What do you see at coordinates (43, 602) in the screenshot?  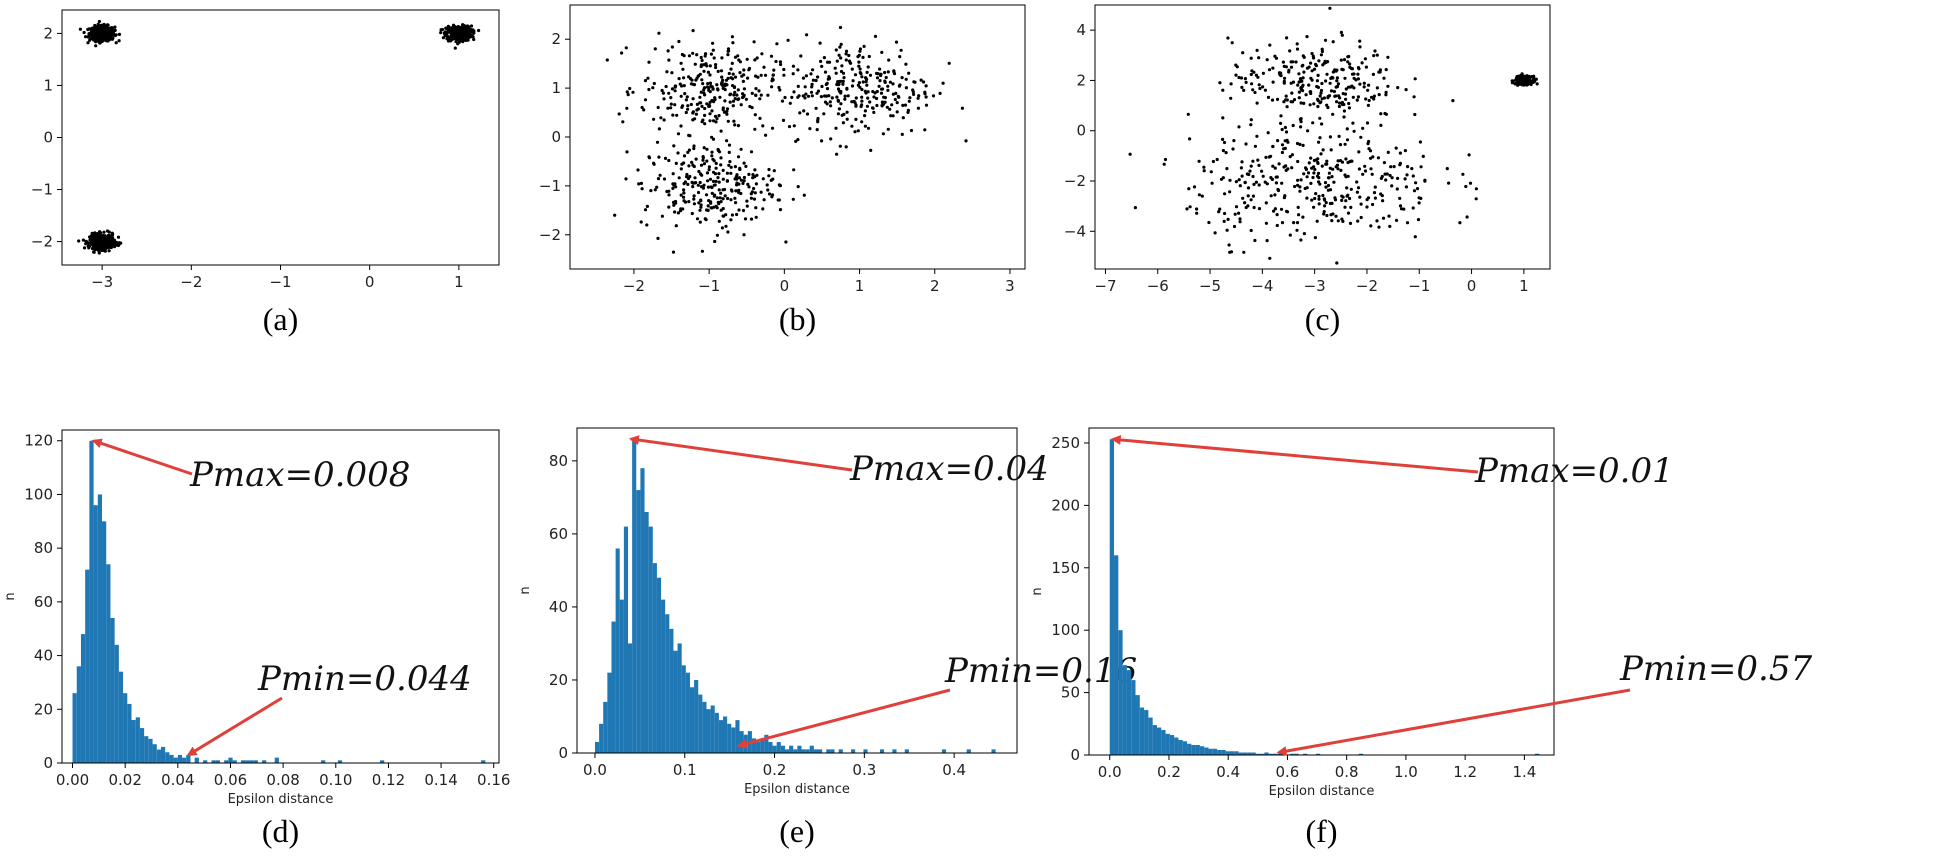 I see `y-tick-label: 60` at bounding box center [43, 602].